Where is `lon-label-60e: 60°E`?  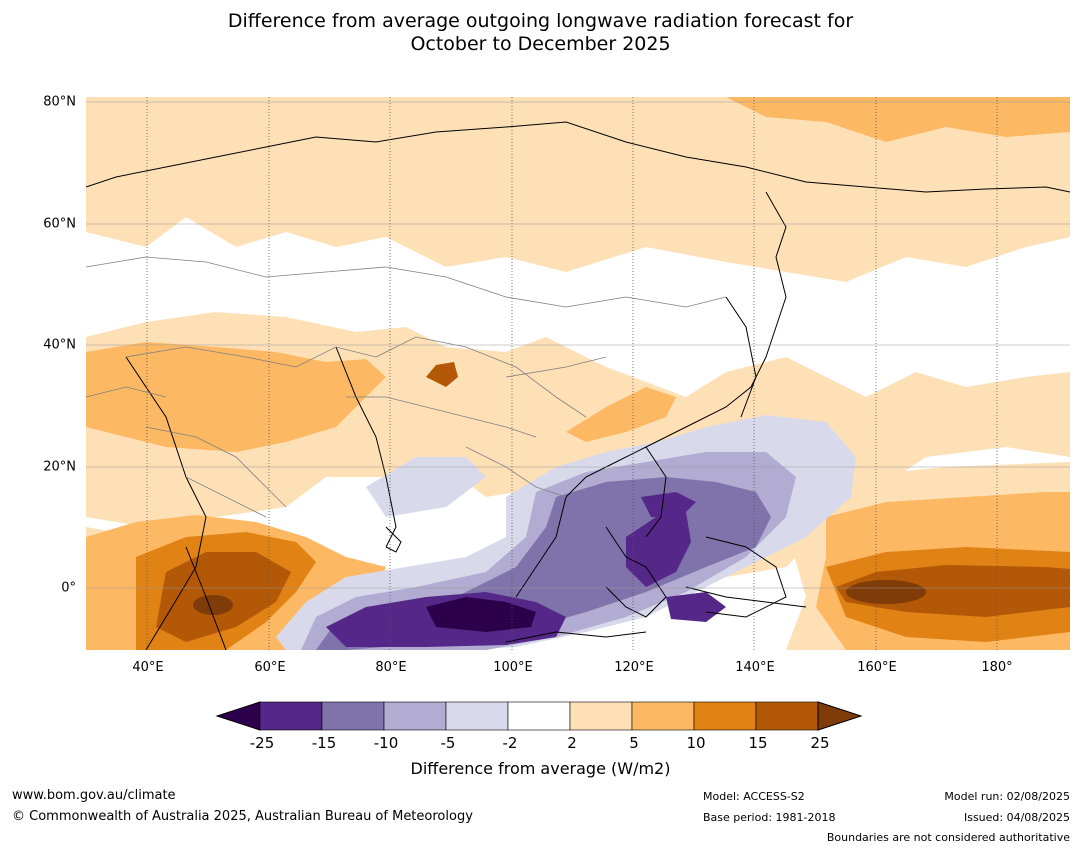
lon-label-60e: 60°E is located at coordinates (270, 667).